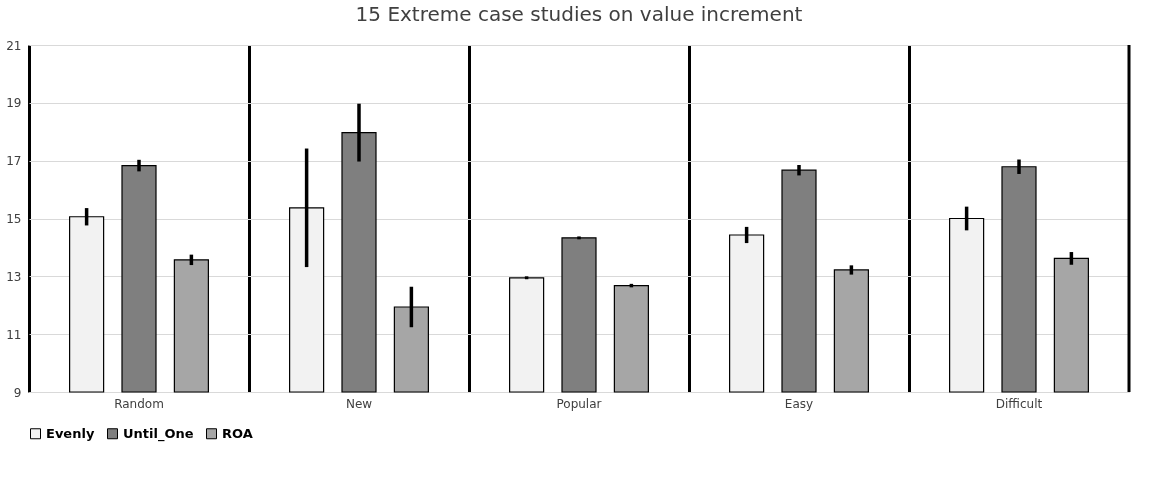  I want to click on legend-label: Evenly, so click(70, 433).